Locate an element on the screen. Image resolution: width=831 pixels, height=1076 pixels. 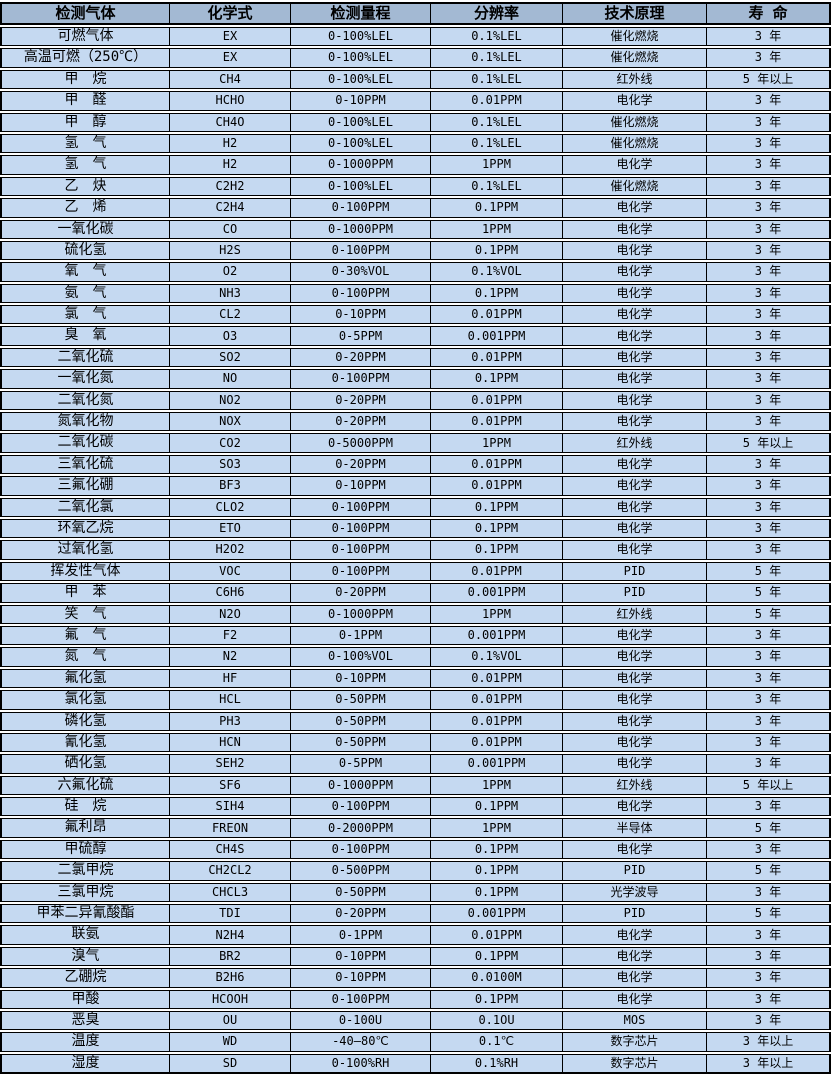
cell-formula: CH4 is located at coordinates (230, 79).